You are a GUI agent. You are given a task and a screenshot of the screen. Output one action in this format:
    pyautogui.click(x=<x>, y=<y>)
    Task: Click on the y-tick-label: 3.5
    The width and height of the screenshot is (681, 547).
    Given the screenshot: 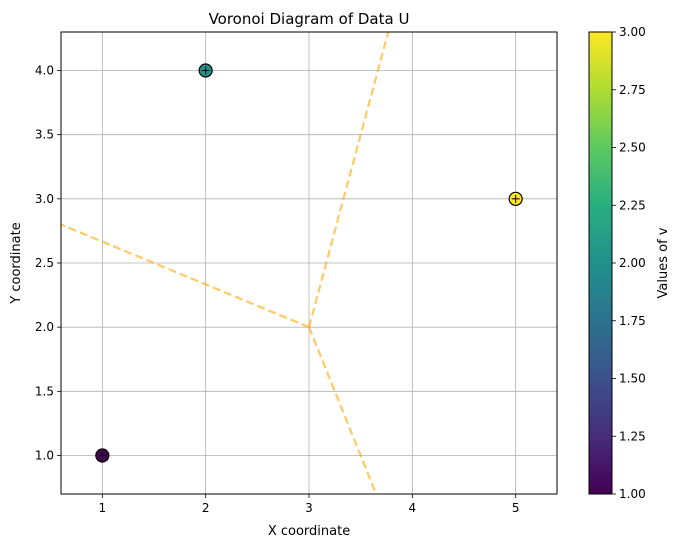 What is the action you would take?
    pyautogui.click(x=44, y=135)
    